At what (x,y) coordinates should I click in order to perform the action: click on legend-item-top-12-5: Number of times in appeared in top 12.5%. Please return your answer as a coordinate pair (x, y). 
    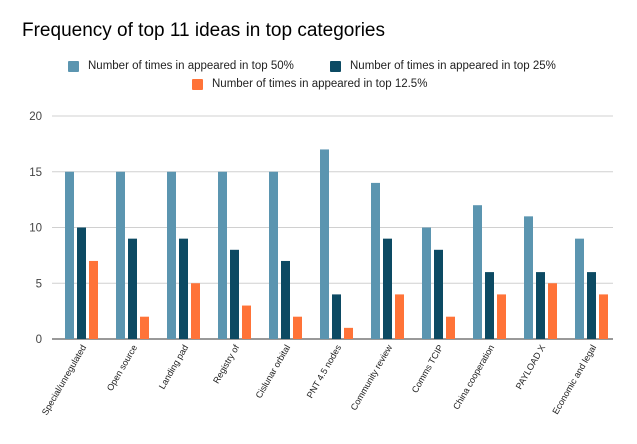
    Looking at the image, I should click on (309, 84).